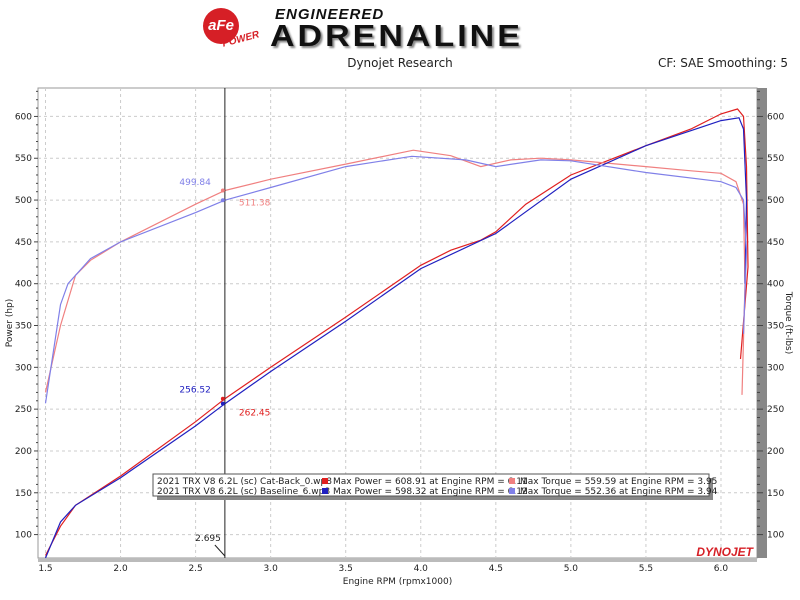  I want to click on y2-tick-label: 550, so click(775, 159).